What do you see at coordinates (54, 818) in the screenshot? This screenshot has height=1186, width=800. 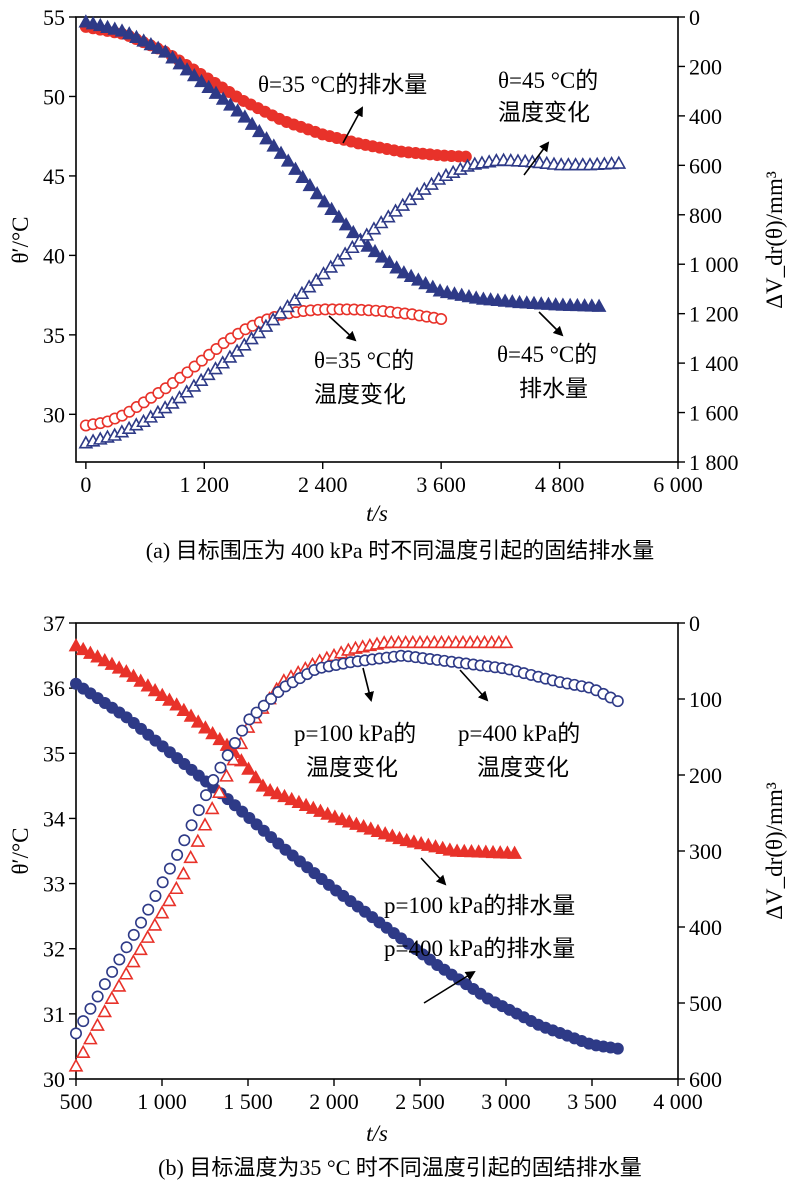 I see `chart-b-ytick-left-label: 34` at bounding box center [54, 818].